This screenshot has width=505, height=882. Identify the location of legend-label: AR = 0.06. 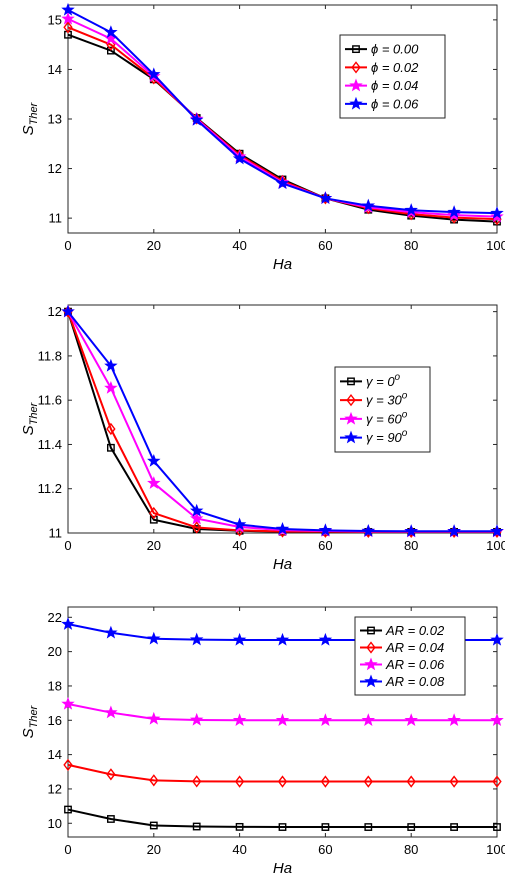
(415, 664).